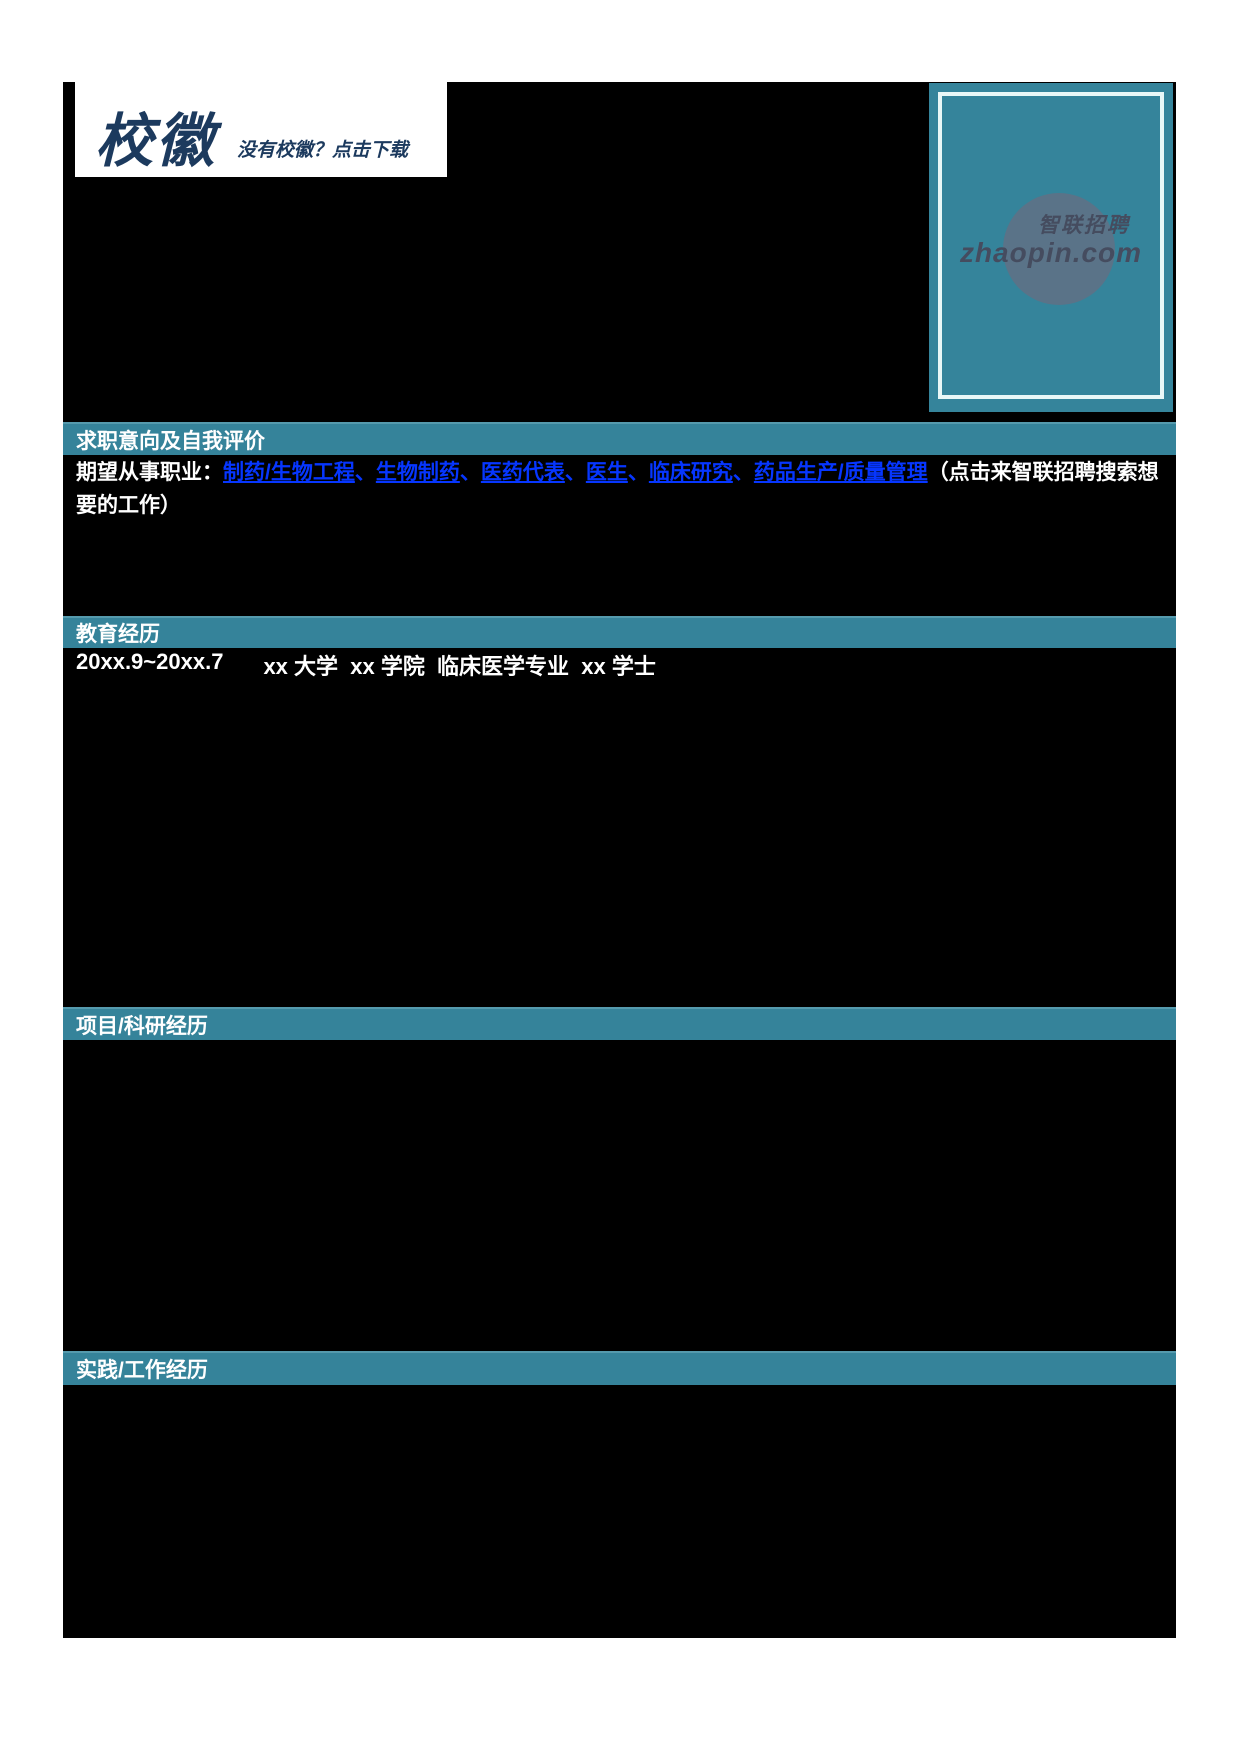 Image resolution: width=1240 pixels, height=1754 pixels. What do you see at coordinates (619, 1023) in the screenshot?
I see `section-bar-project: 项目/科研经历` at bounding box center [619, 1023].